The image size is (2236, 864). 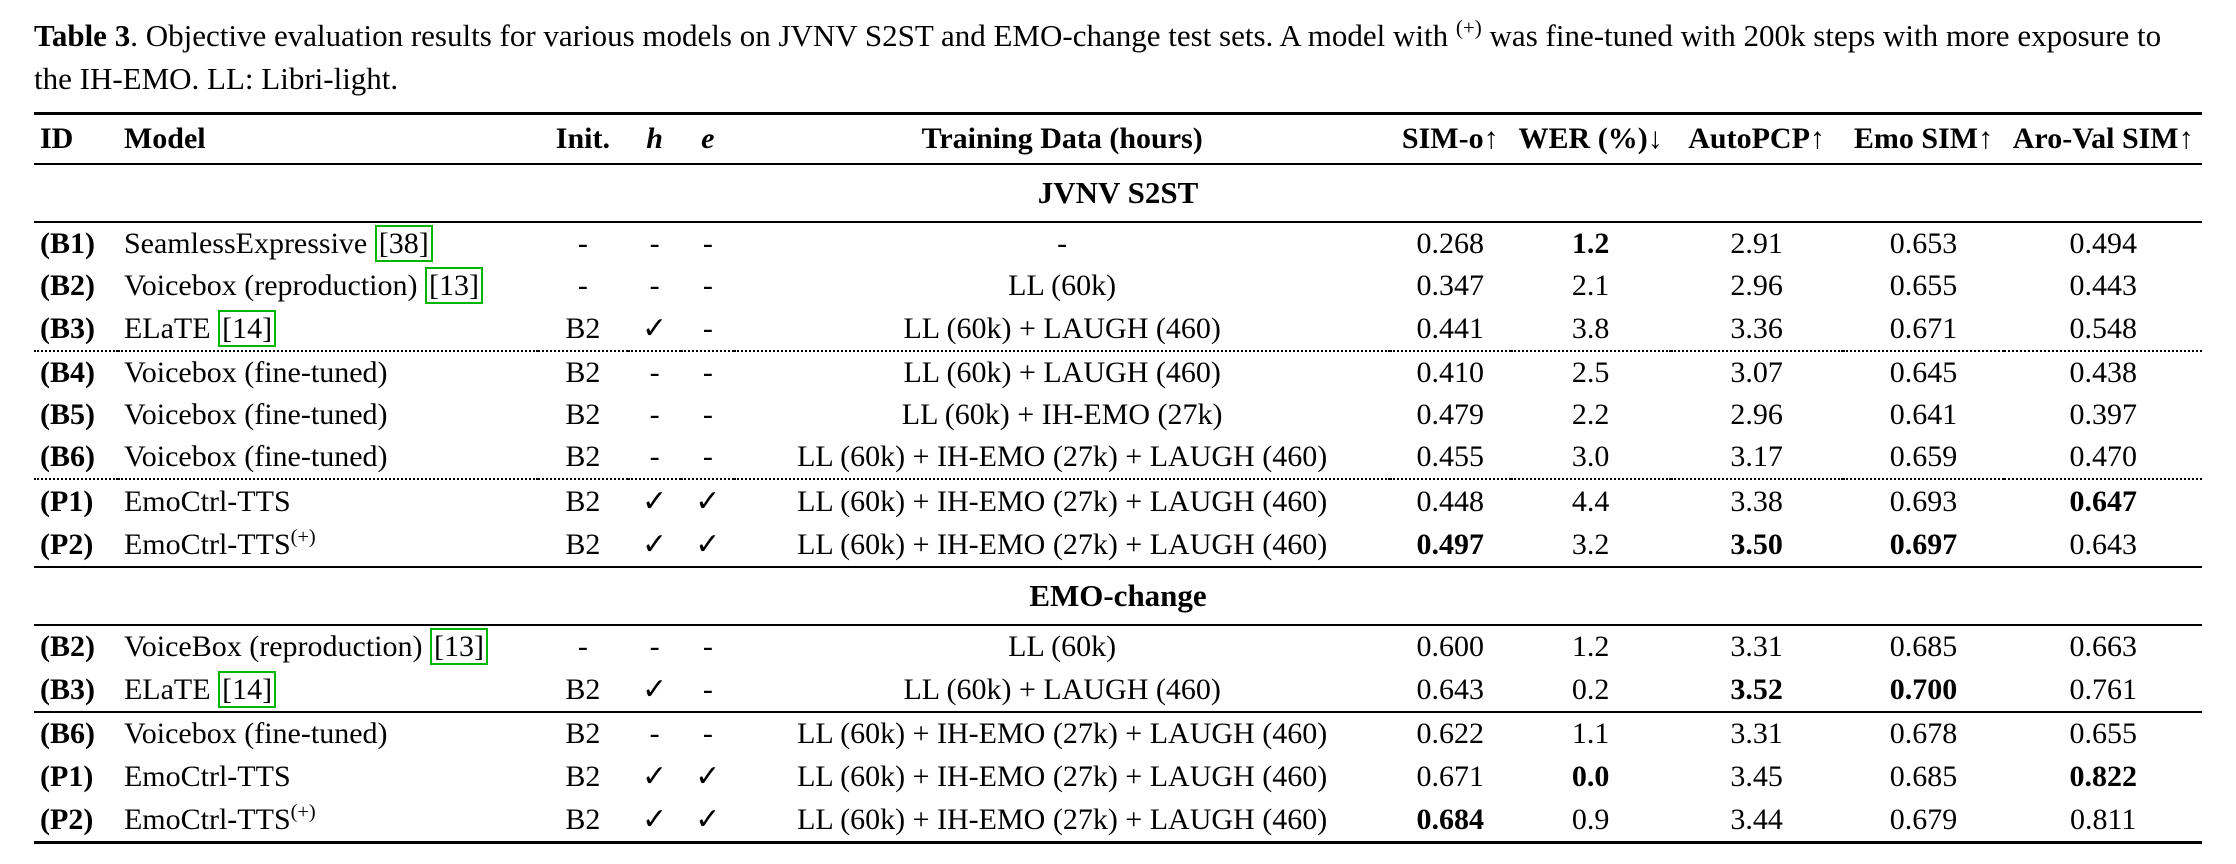 I want to click on metric-sim-o: 0.441, so click(x=1450, y=329).